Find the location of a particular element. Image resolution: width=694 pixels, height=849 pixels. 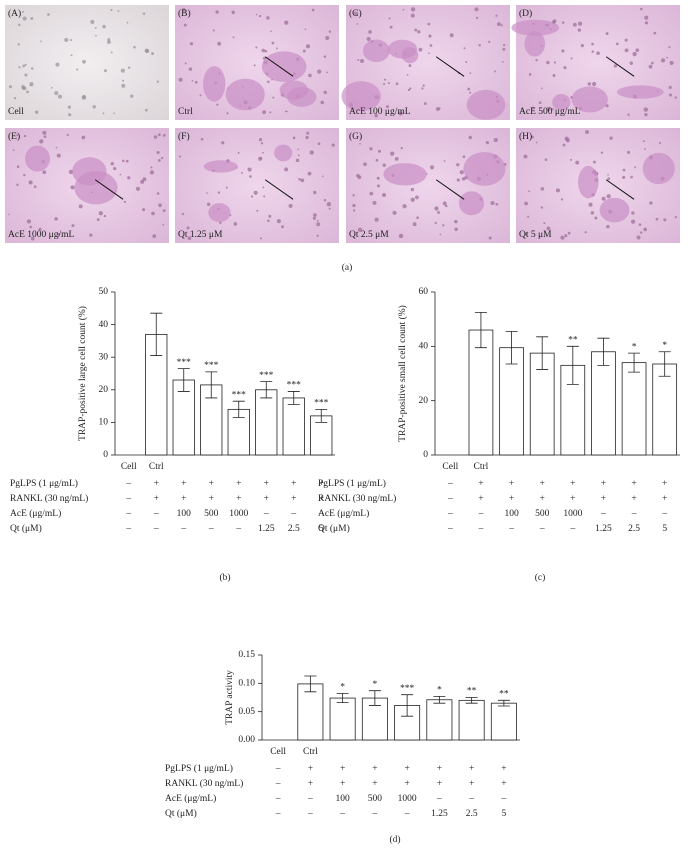

y-tick-label: 10 is located at coordinates (104, 423).